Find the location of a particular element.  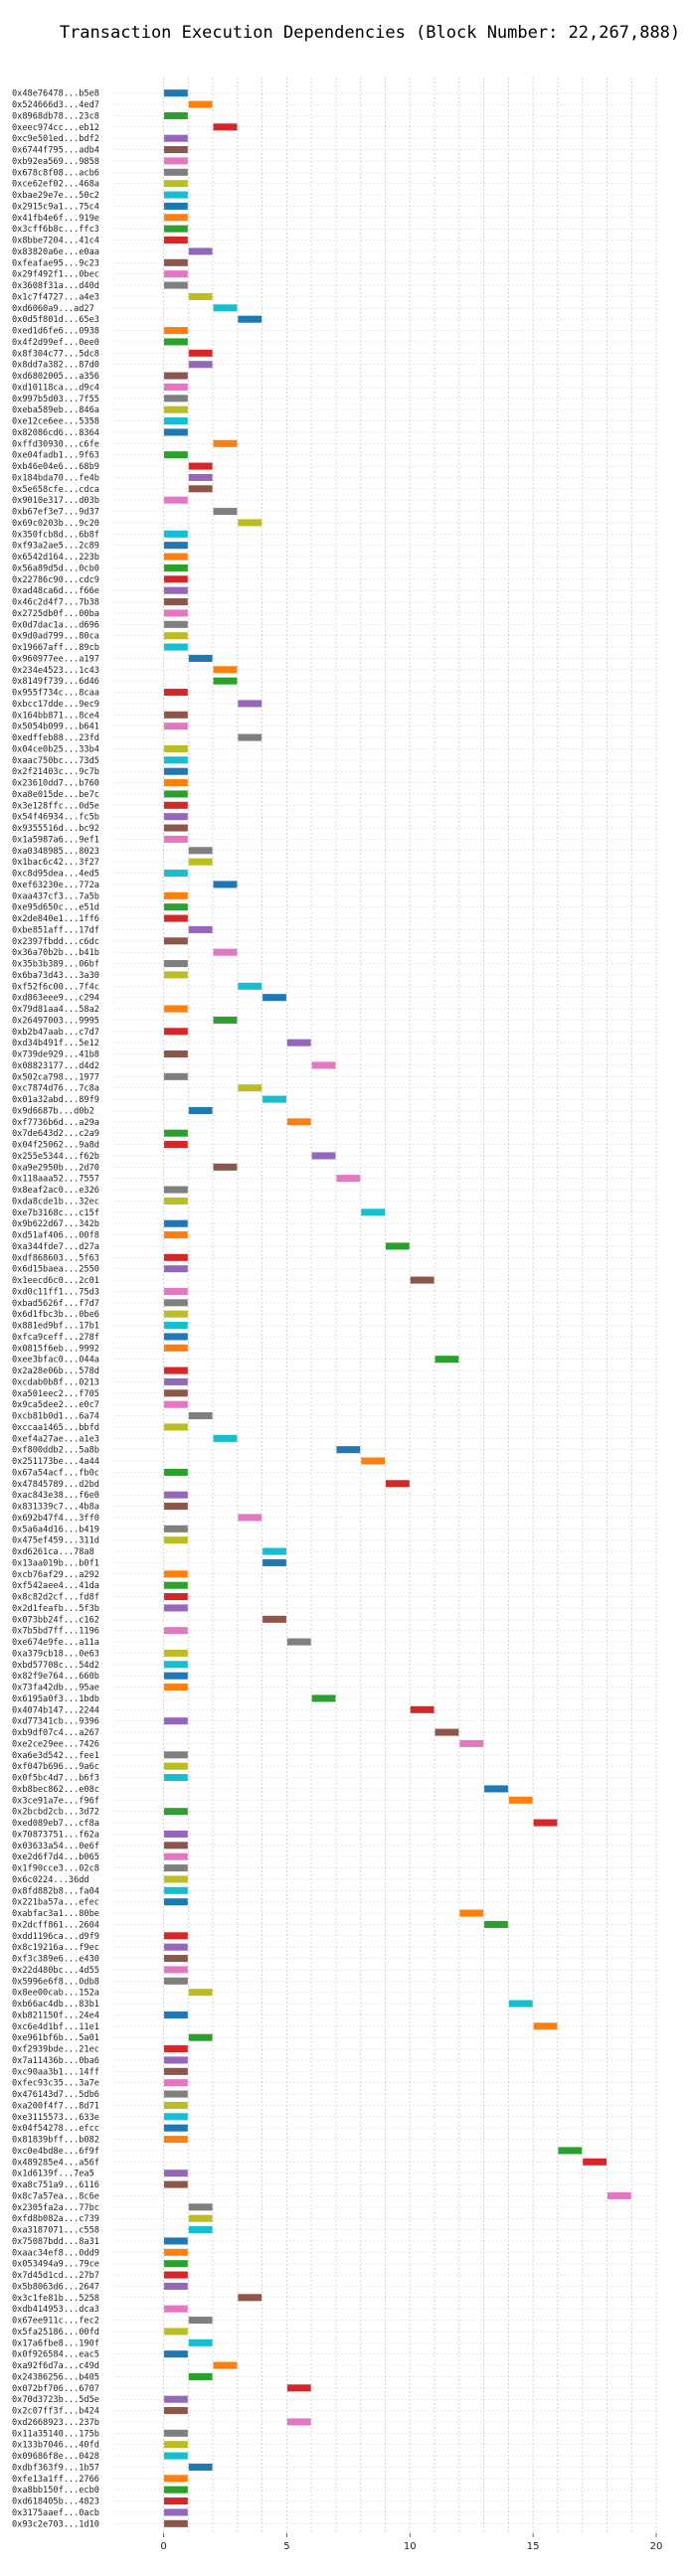

tx-label: 0x476143d7...5db6 is located at coordinates (56, 2095).